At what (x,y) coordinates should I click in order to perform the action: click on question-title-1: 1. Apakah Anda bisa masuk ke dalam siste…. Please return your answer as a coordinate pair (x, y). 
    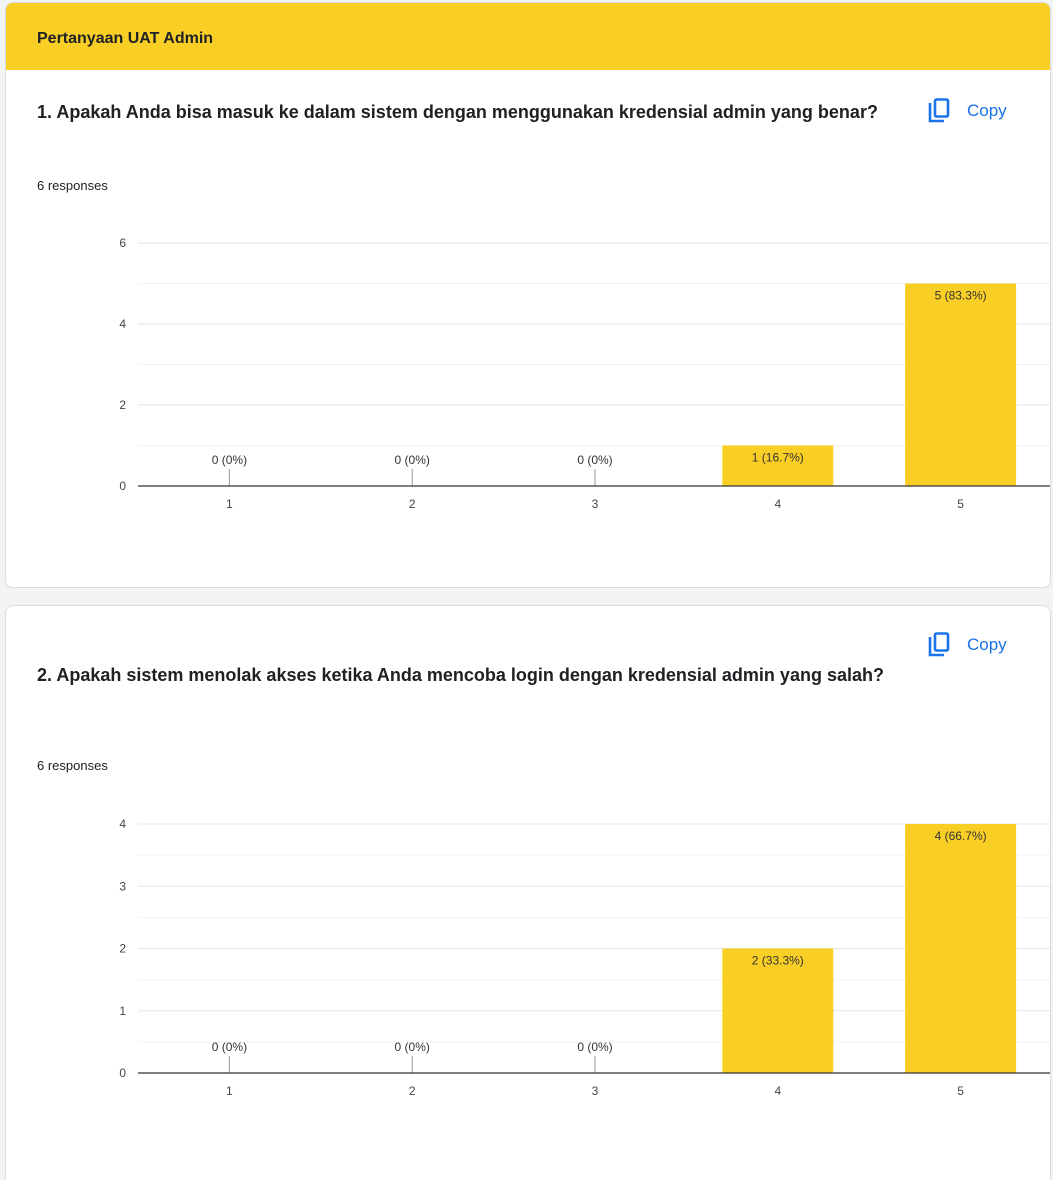
    Looking at the image, I should click on (457, 112).